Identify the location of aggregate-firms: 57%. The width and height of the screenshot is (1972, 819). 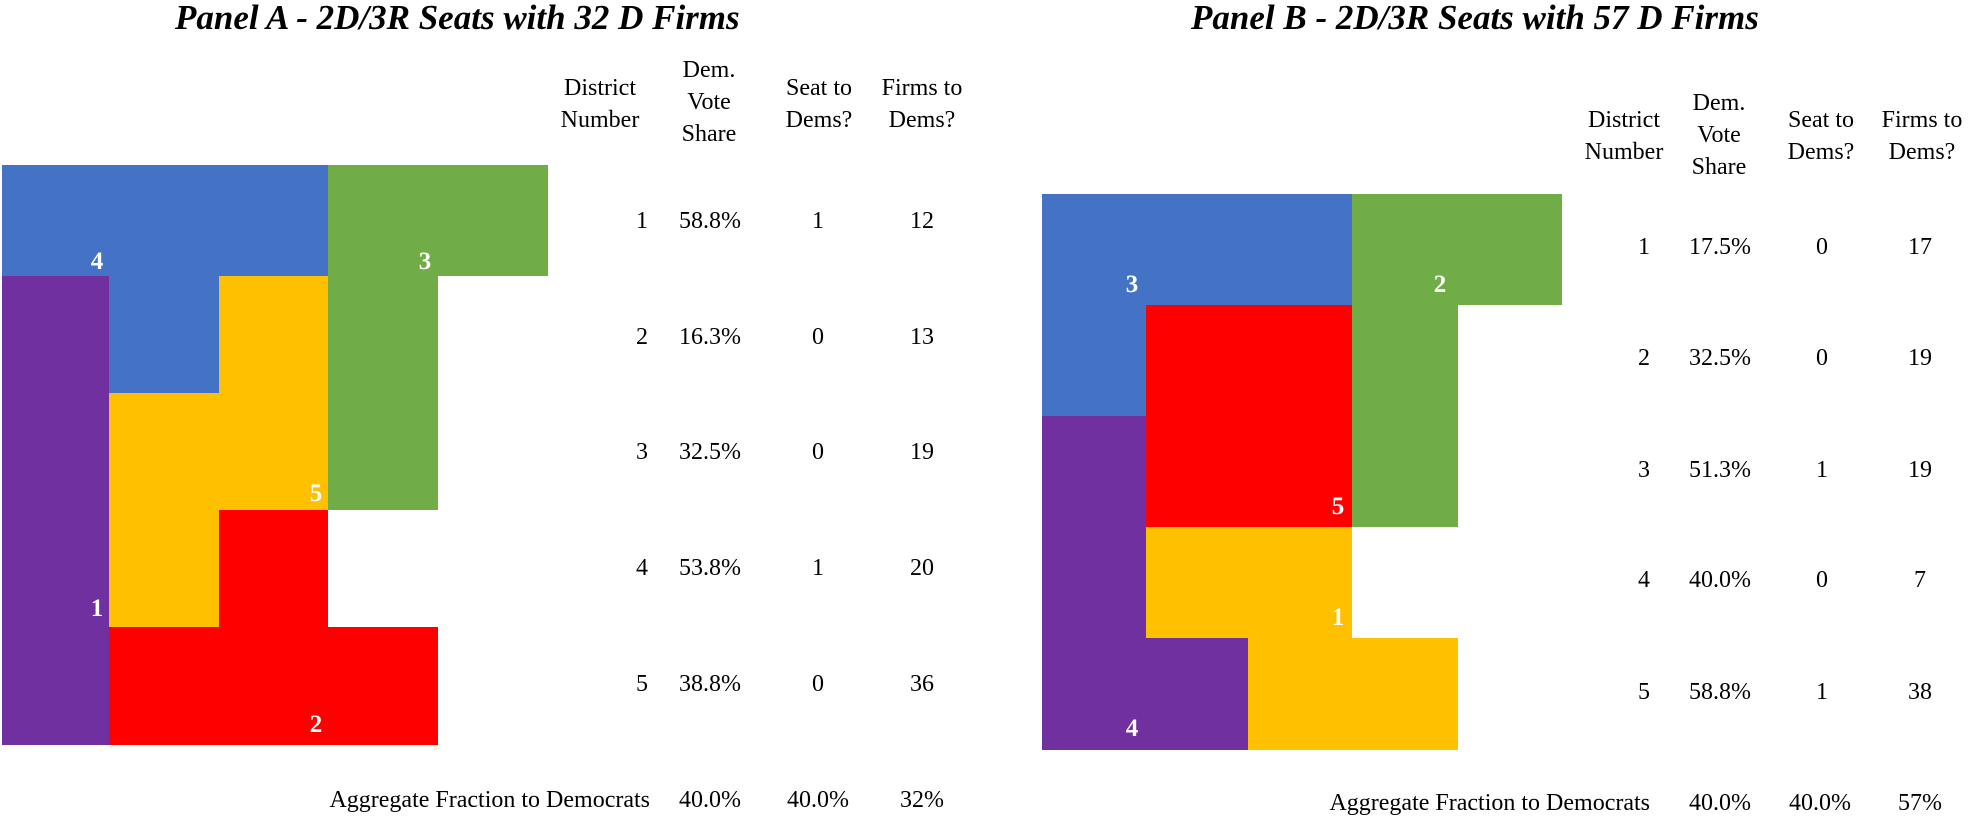
(1920, 803).